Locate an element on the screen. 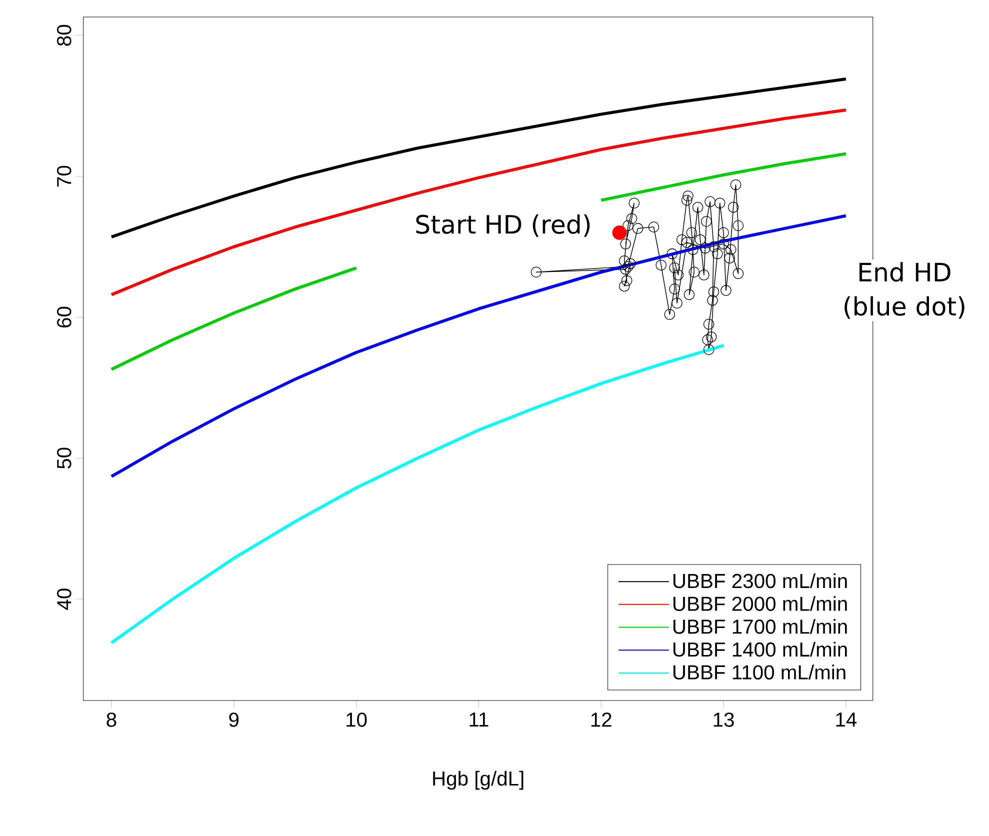 This screenshot has width=989, height=836. y-tick-label: 60 is located at coordinates (64, 317).